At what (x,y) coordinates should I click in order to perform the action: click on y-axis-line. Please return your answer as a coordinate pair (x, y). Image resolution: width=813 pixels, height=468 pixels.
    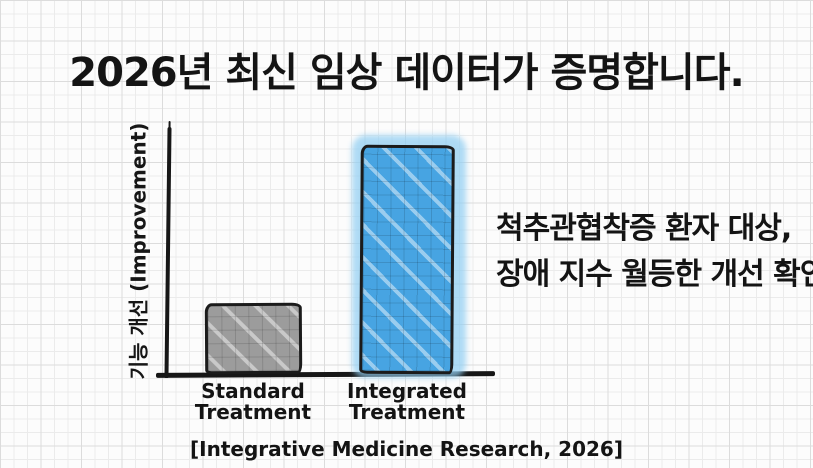
    Looking at the image, I should click on (168, 252).